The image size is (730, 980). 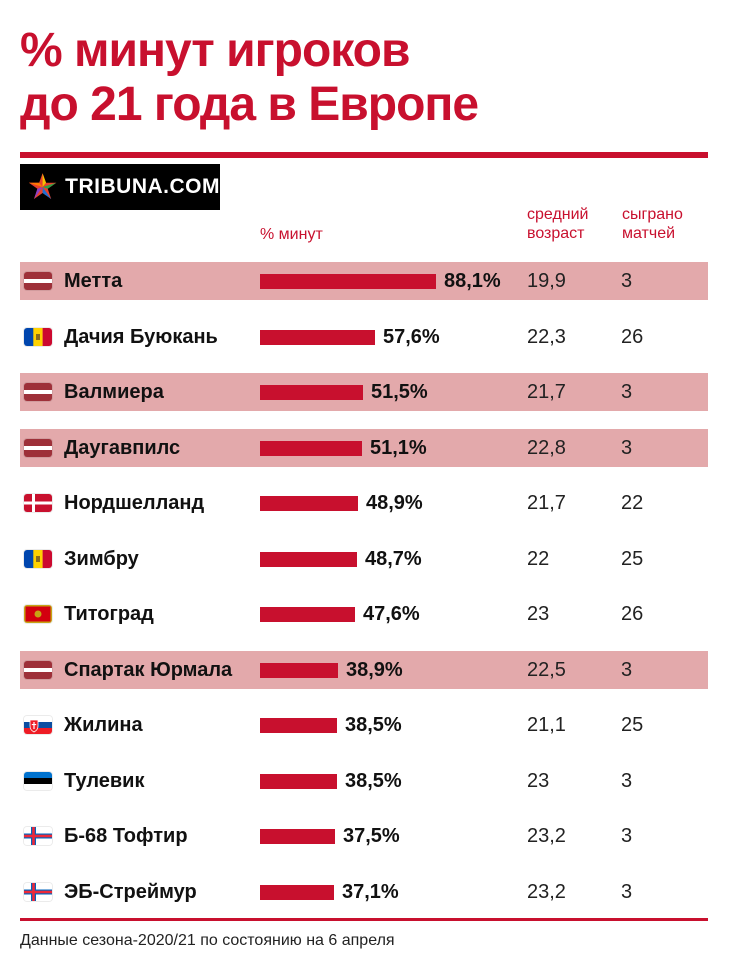 What do you see at coordinates (546, 447) in the screenshot?
I see `average-age: 22,8` at bounding box center [546, 447].